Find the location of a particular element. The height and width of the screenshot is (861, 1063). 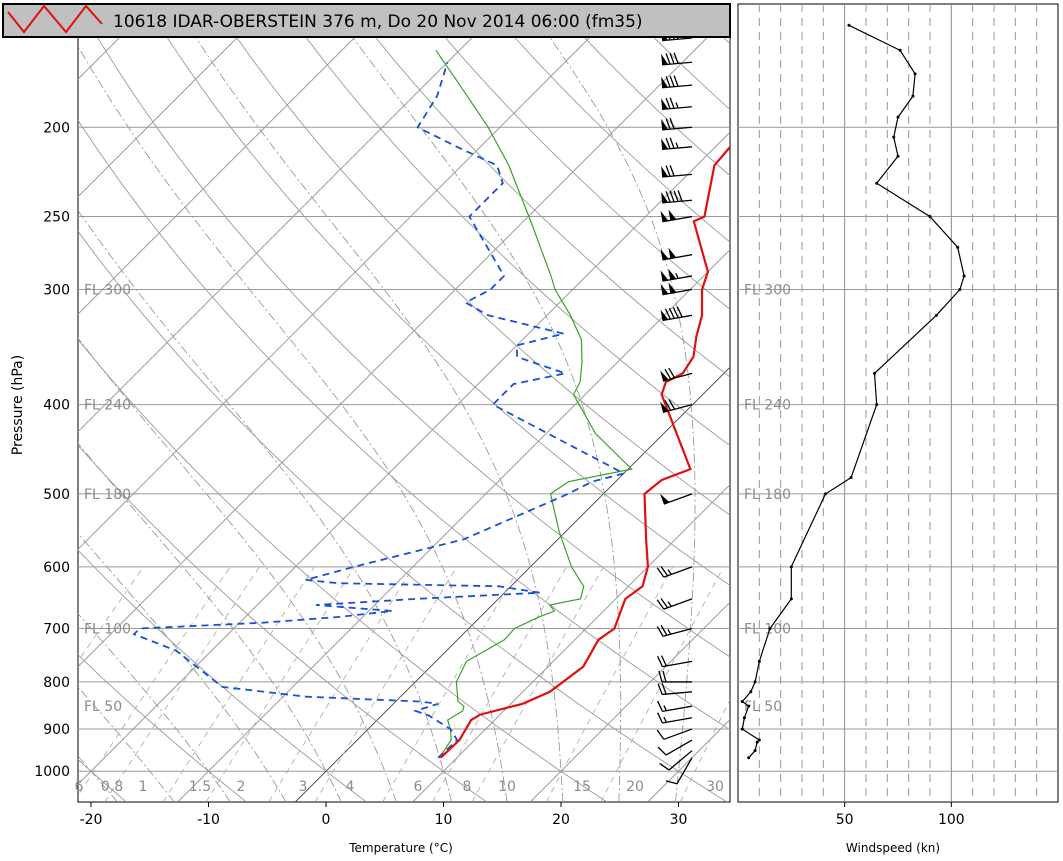

windspeed-flight-level-label: FL 300 is located at coordinates (767, 291).